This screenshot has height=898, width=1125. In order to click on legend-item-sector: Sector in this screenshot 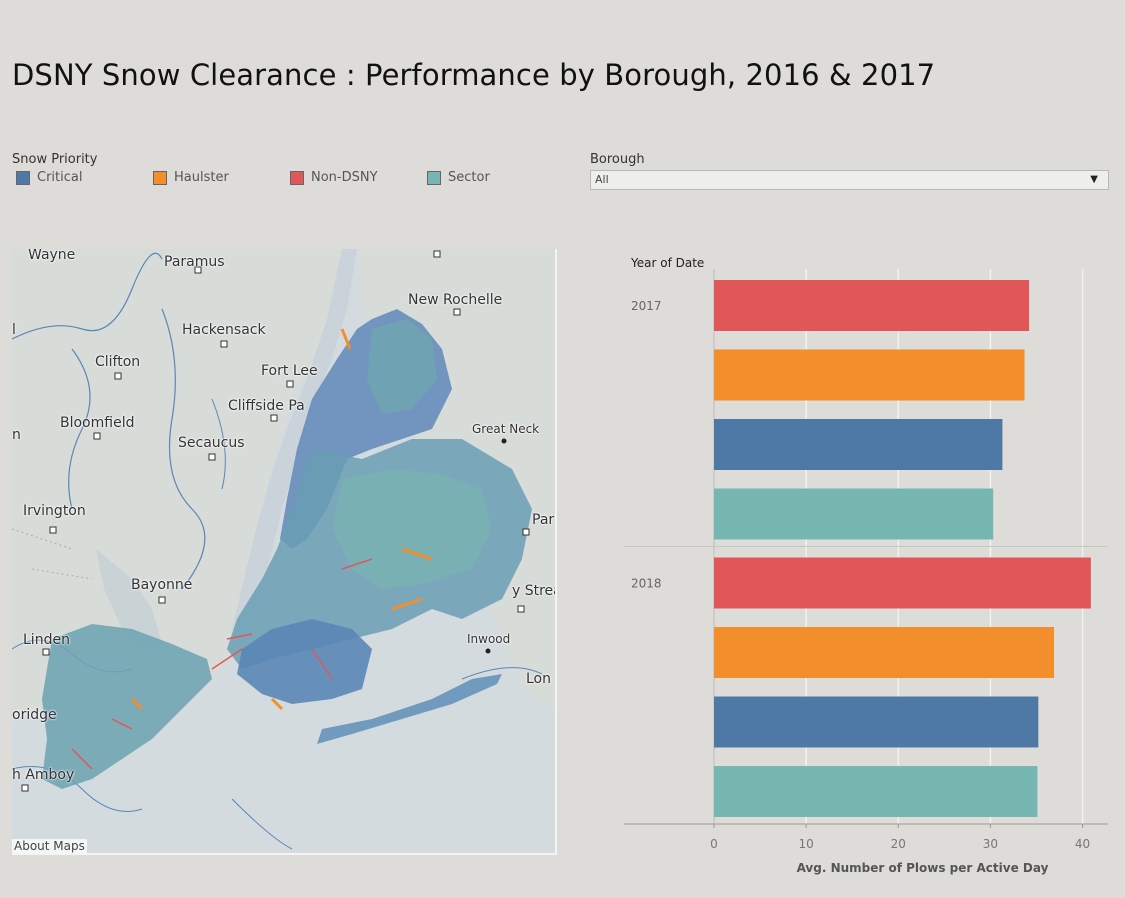, I will do `click(458, 177)`.